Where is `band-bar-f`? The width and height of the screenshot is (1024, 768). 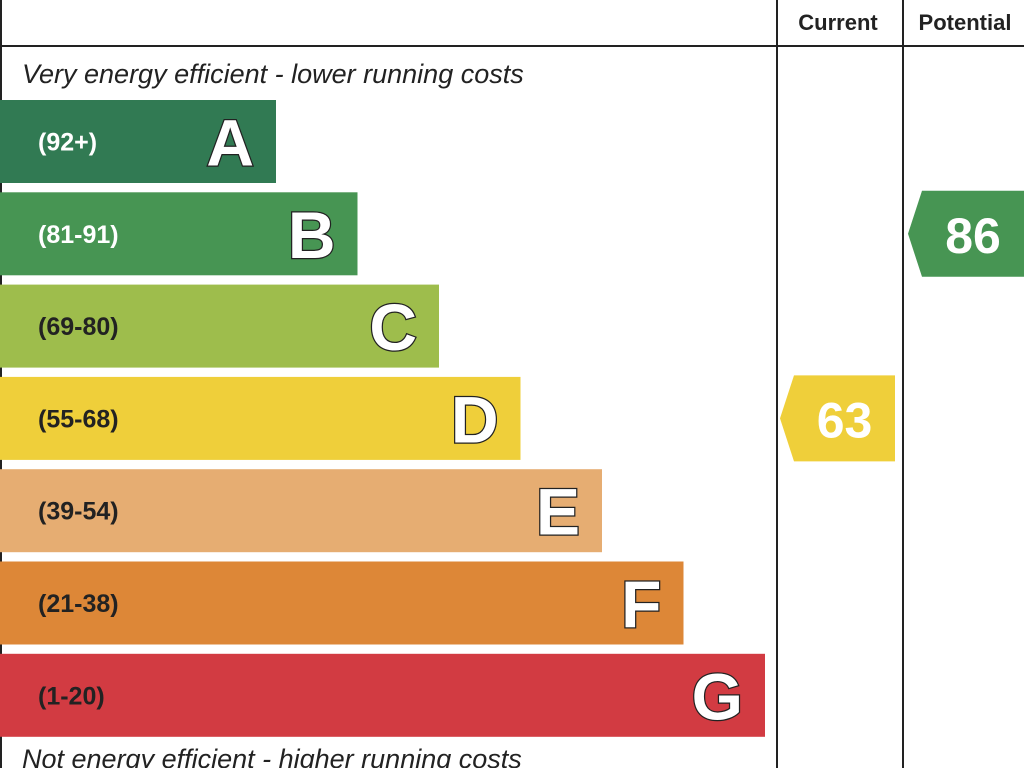
band-bar-f is located at coordinates (342, 603).